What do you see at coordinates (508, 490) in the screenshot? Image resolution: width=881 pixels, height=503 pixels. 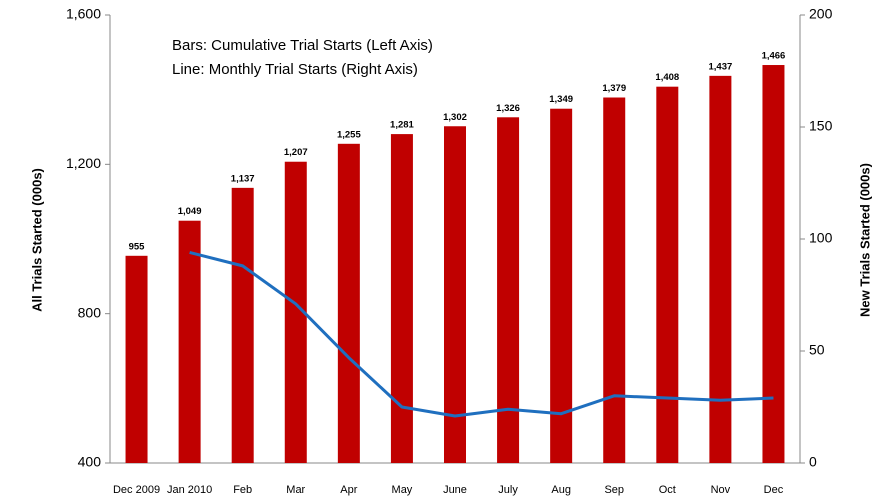 I see `x-tick-label: July` at bounding box center [508, 490].